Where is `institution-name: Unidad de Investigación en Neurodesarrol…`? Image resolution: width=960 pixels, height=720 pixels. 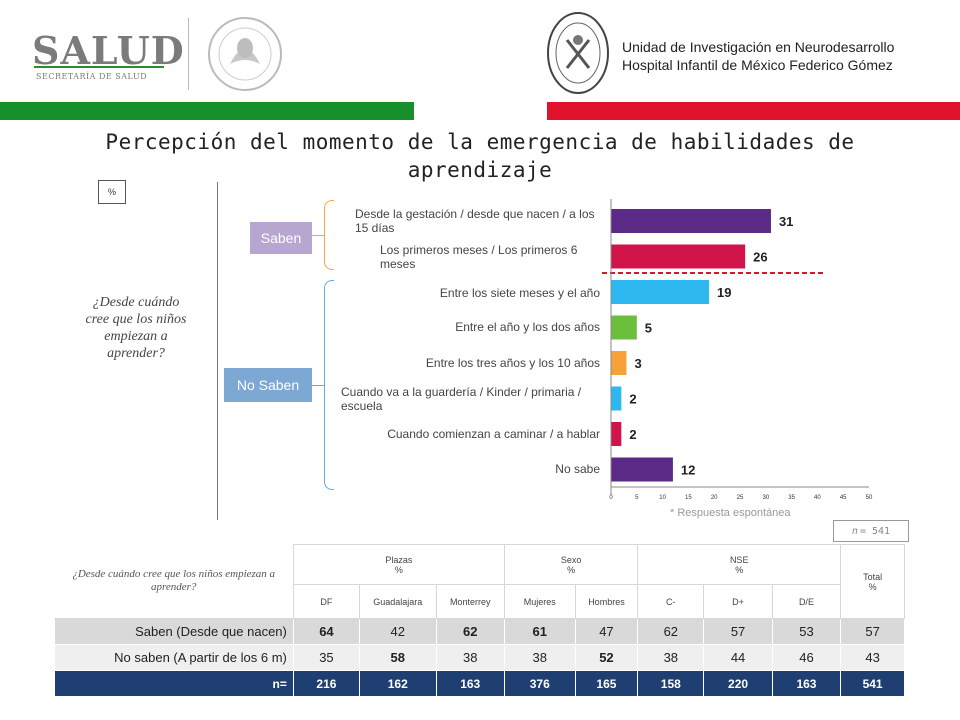 institution-name: Unidad de Investigación en Neurodesarrol… is located at coordinates (758, 56).